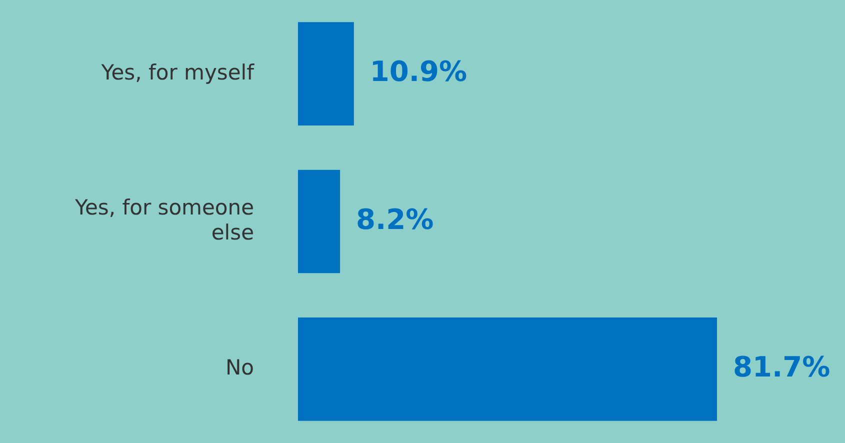 Image resolution: width=845 pixels, height=443 pixels. Describe the element at coordinates (395, 219) in the screenshot. I see `data-label: 8.2%` at that location.